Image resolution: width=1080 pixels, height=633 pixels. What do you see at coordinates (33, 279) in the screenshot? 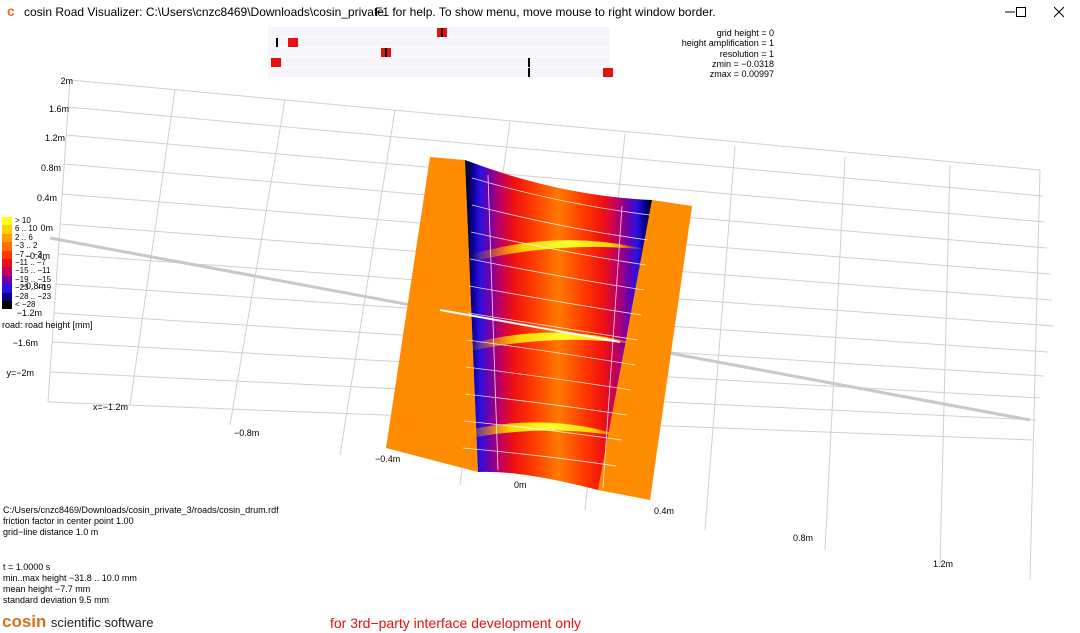
I see `legend-label: −19 .. −15` at bounding box center [33, 279].